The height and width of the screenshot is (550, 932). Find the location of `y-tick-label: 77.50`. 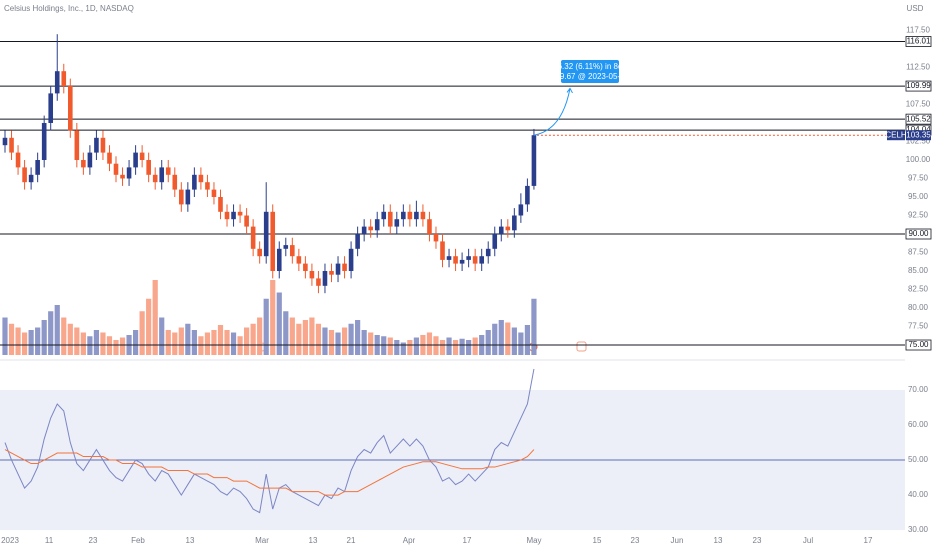

y-tick-label: 77.50 is located at coordinates (918, 326).